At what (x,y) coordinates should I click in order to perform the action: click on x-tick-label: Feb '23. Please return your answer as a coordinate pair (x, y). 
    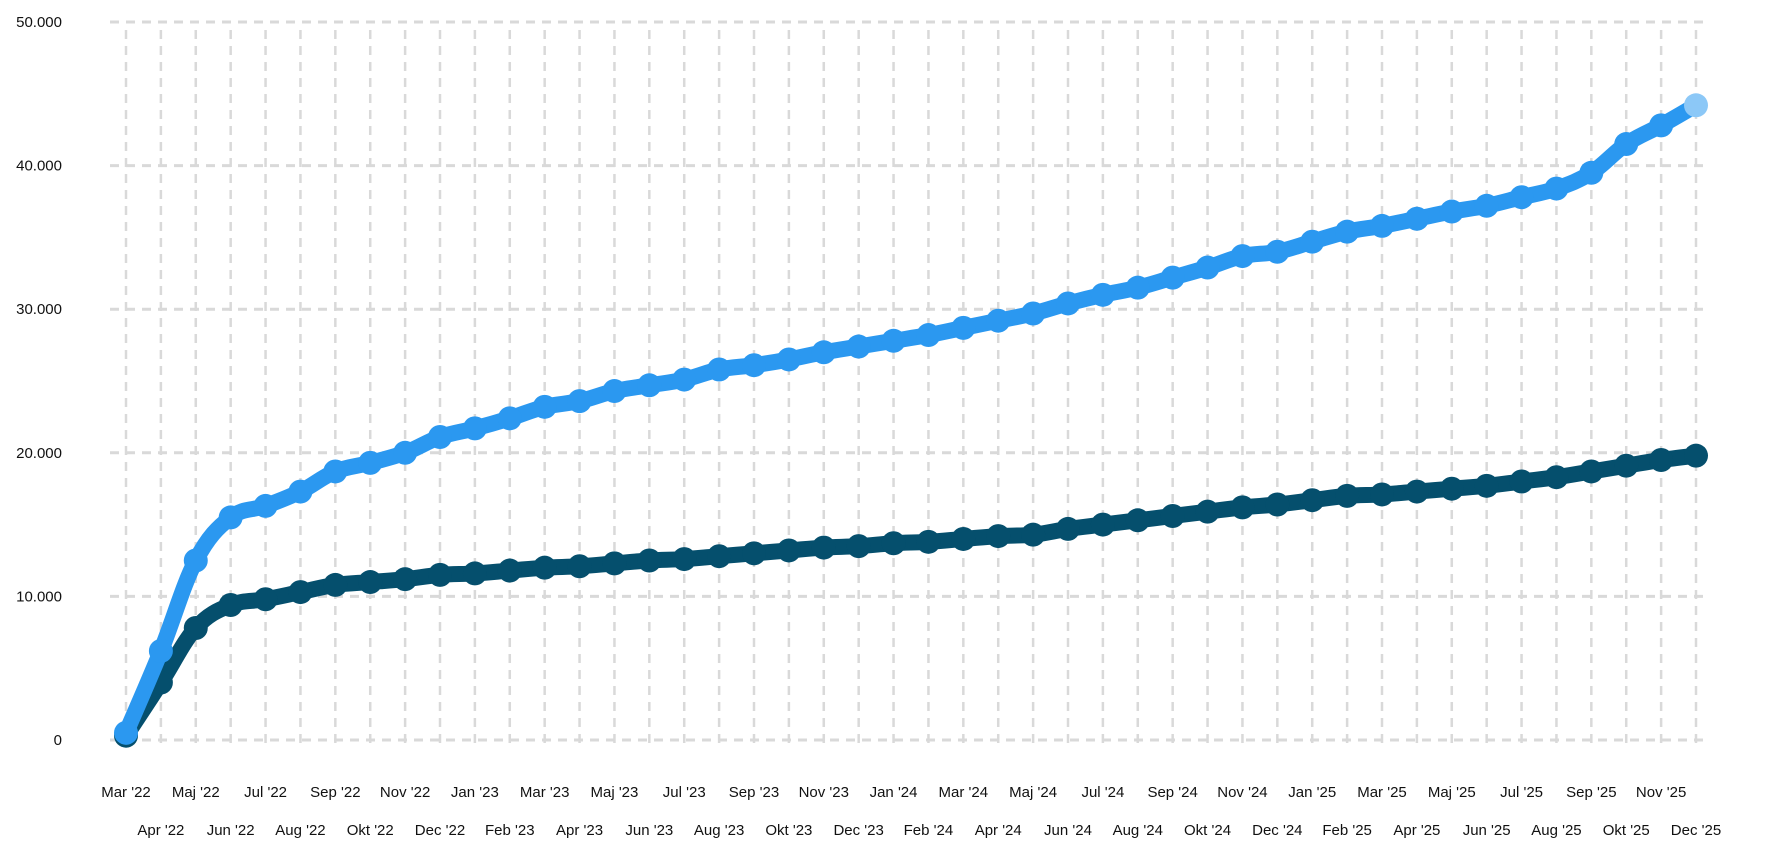
    Looking at the image, I should click on (510, 830).